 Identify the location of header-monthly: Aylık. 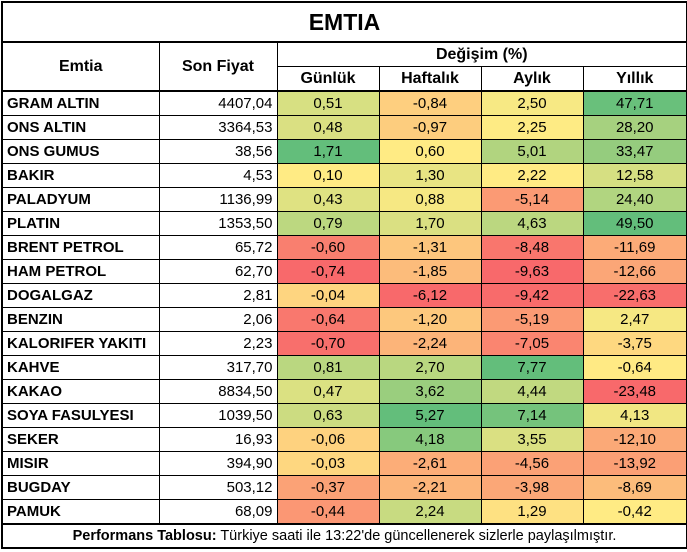
(532, 79).